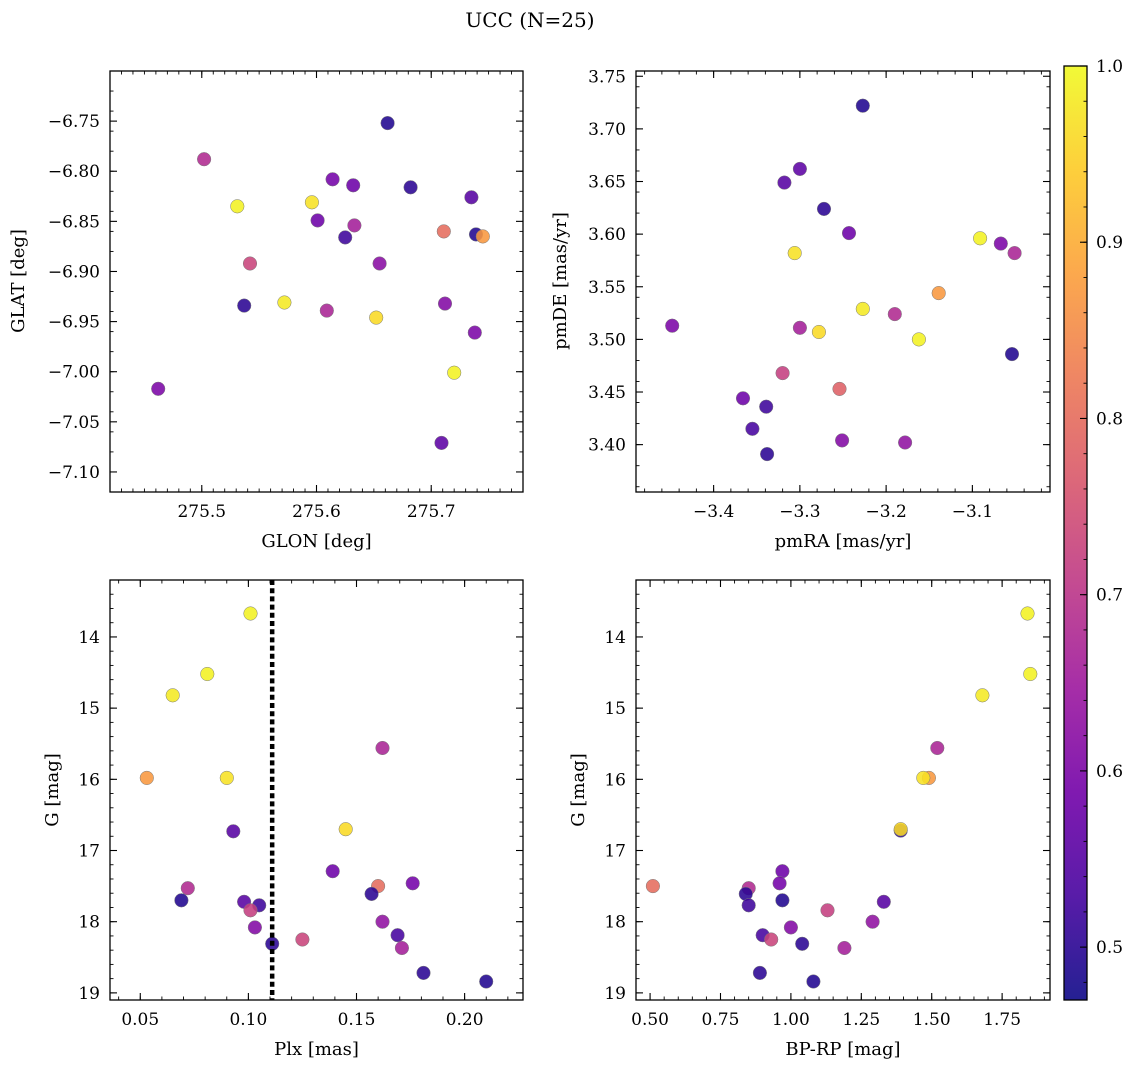  What do you see at coordinates (578, 789) in the screenshot?
I see `y-axis-label: G [mag]` at bounding box center [578, 789].